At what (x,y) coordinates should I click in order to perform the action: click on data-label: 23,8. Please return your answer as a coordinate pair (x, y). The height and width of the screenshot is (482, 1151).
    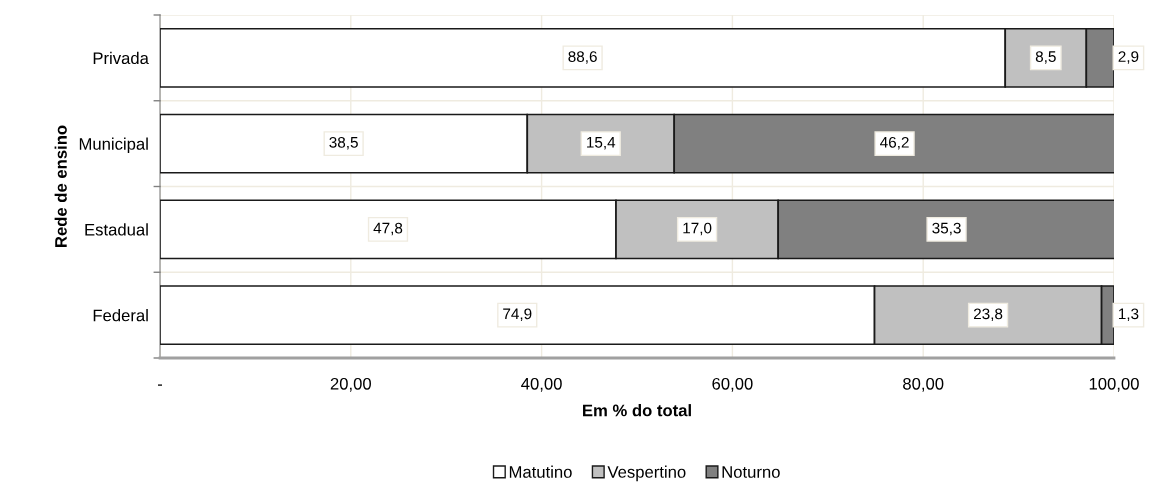
    Looking at the image, I should click on (988, 315).